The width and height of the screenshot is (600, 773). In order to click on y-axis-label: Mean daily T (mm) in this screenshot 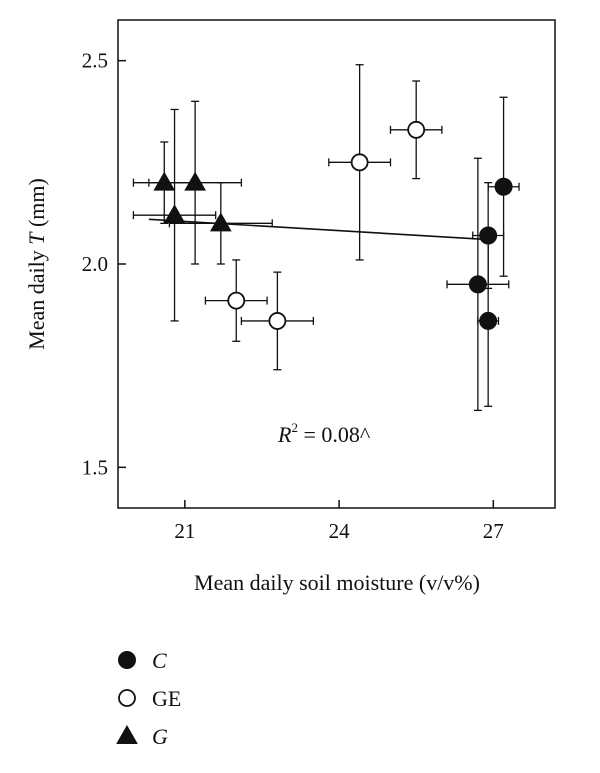, I will do `click(36, 264)`.